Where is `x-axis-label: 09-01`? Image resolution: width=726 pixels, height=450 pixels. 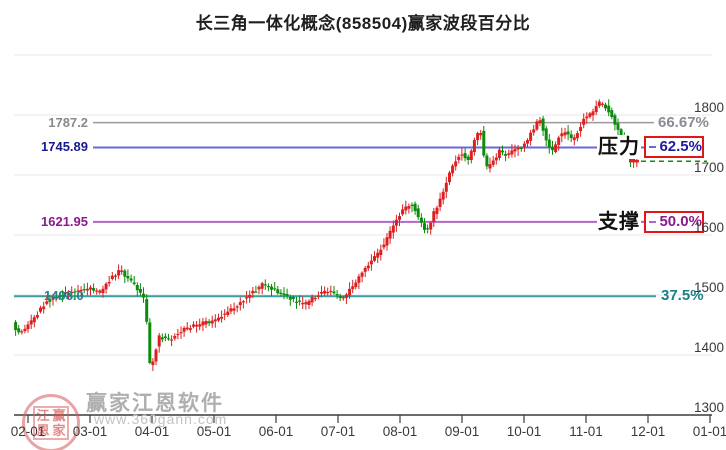 x-axis-label: 09-01 is located at coordinates (462, 431).